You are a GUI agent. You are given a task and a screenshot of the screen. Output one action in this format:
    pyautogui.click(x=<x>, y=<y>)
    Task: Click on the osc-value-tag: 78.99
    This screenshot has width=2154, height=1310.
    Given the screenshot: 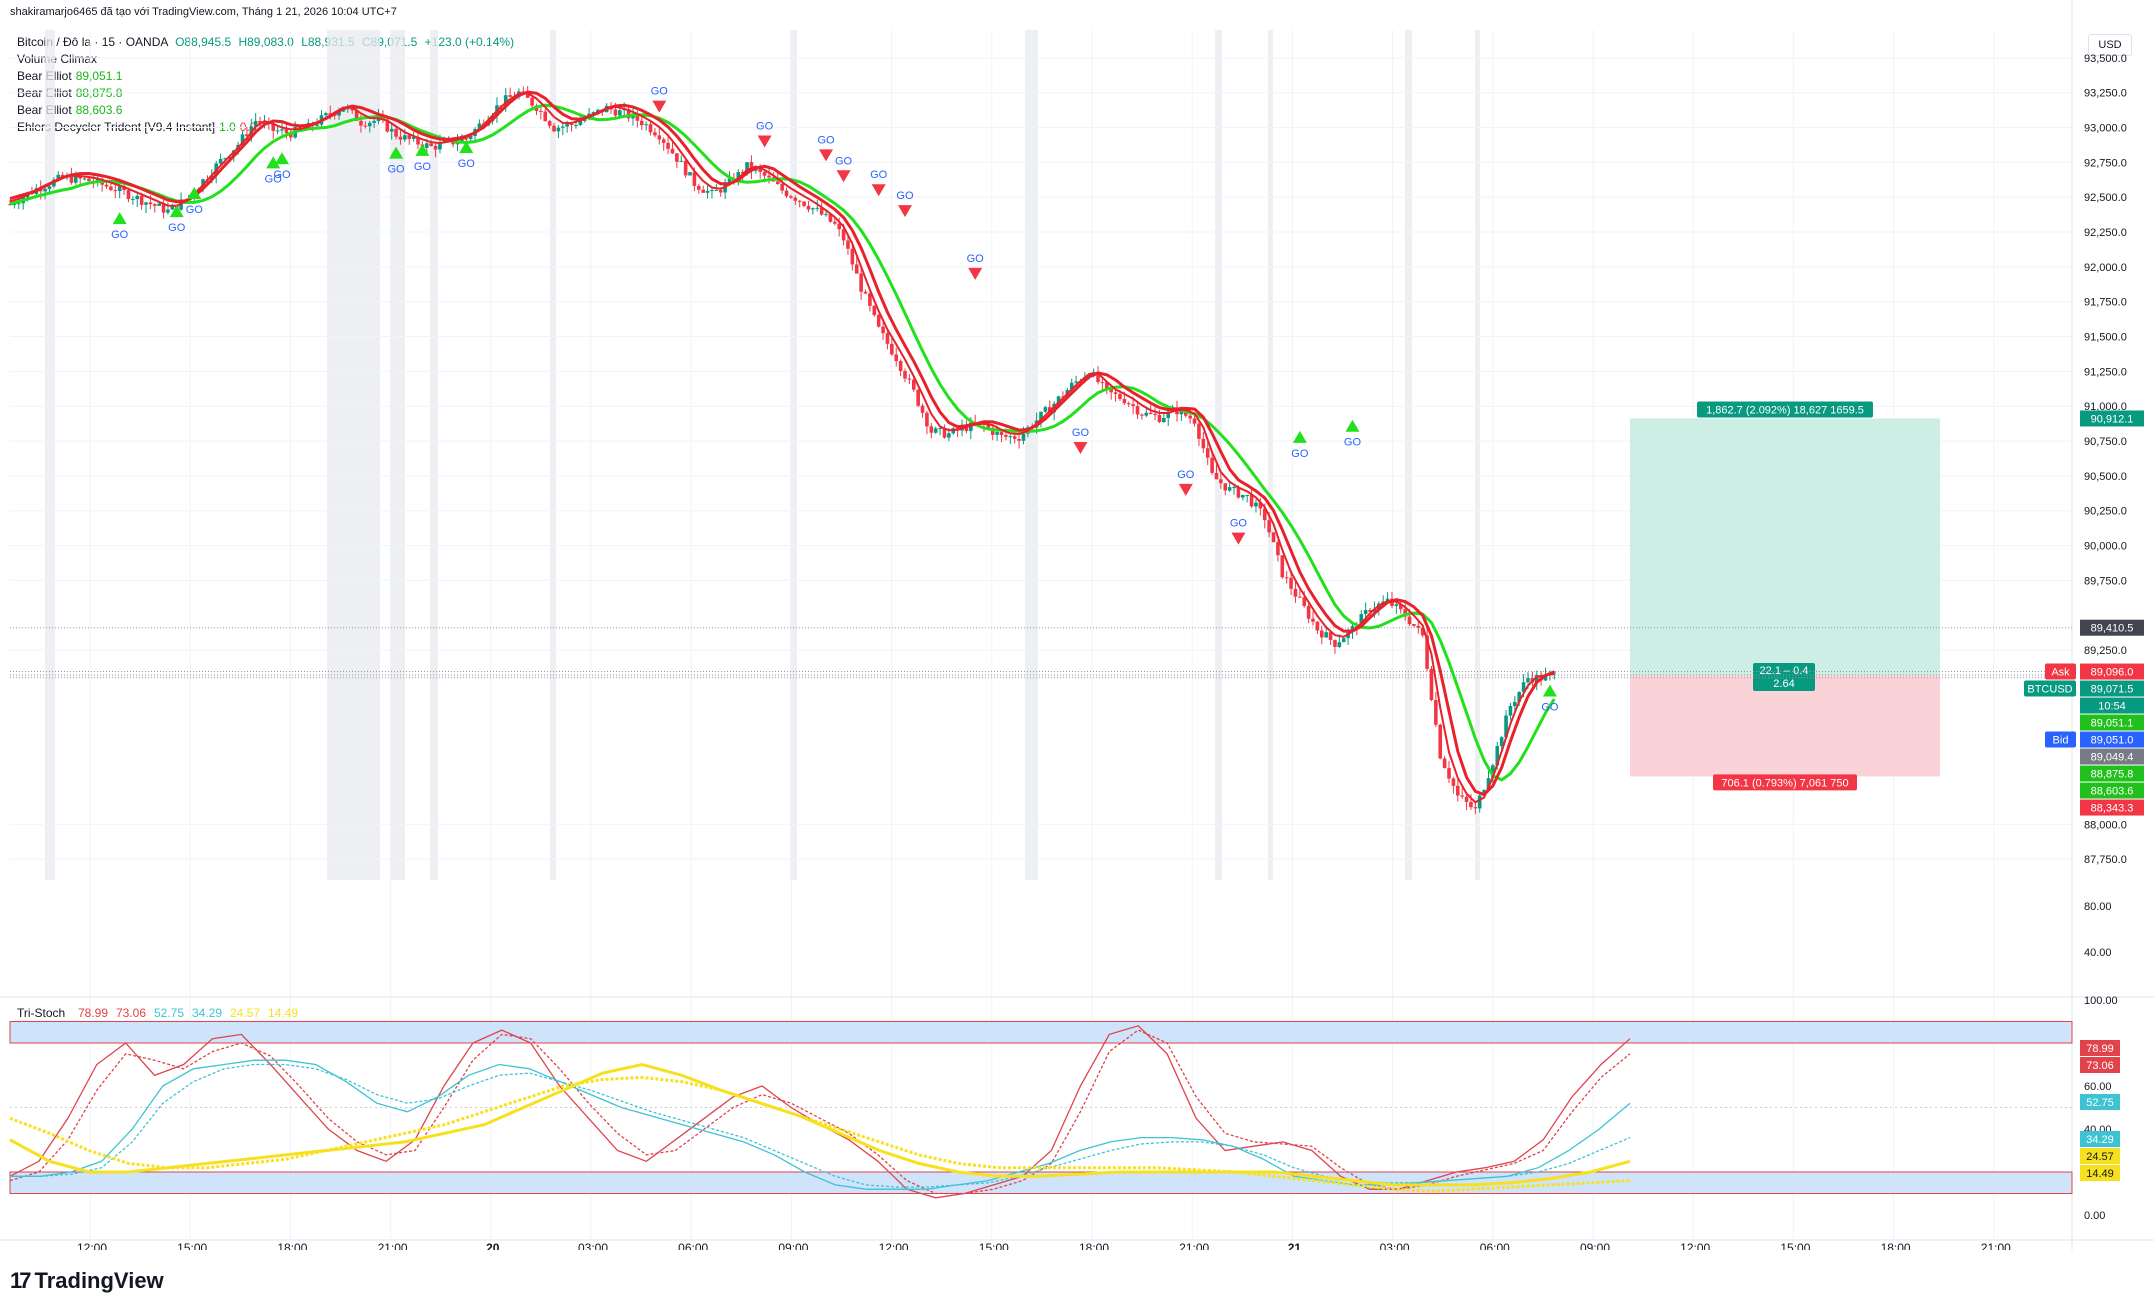 What is the action you would take?
    pyautogui.click(x=2100, y=1049)
    